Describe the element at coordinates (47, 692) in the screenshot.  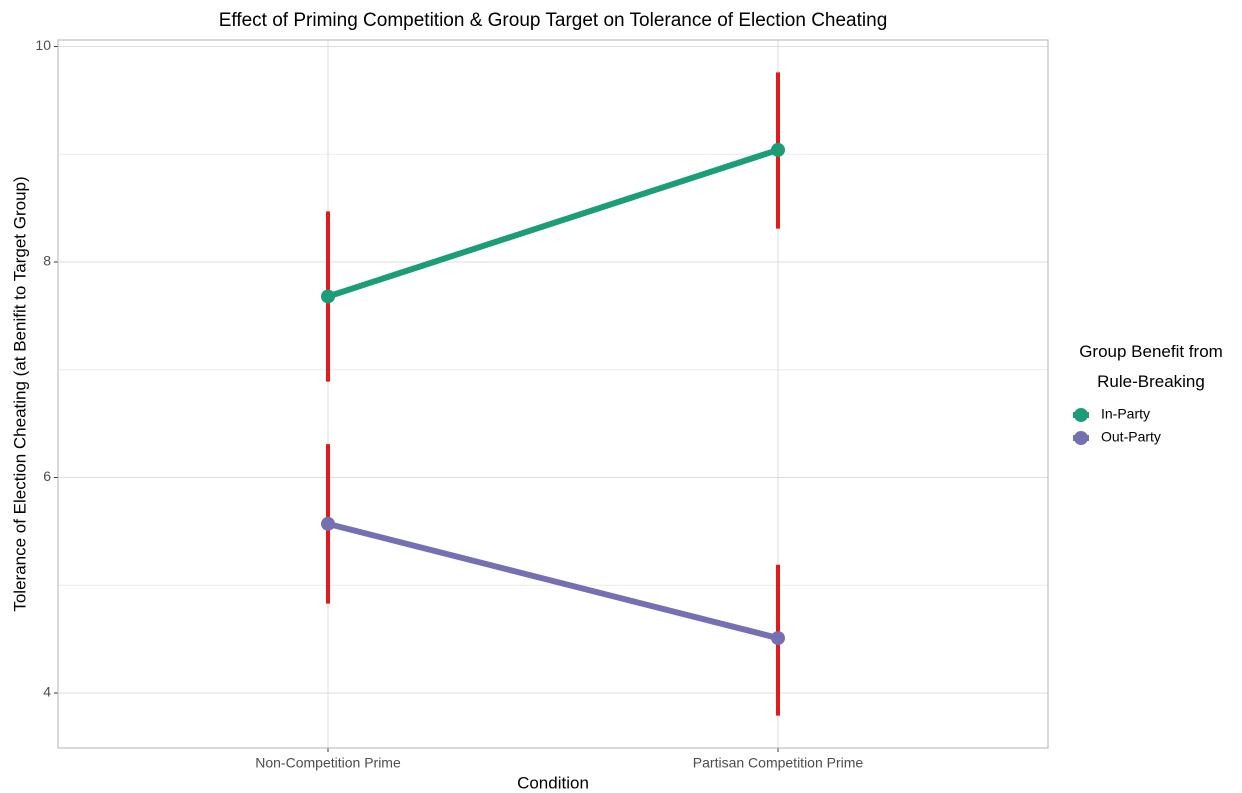
I see `y-tick-label: 4` at that location.